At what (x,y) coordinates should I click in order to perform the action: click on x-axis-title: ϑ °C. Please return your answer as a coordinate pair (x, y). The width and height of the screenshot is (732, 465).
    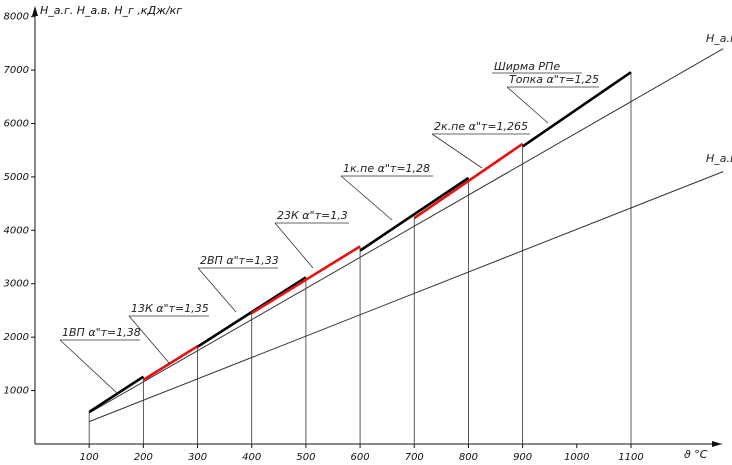
    Looking at the image, I should click on (696, 454).